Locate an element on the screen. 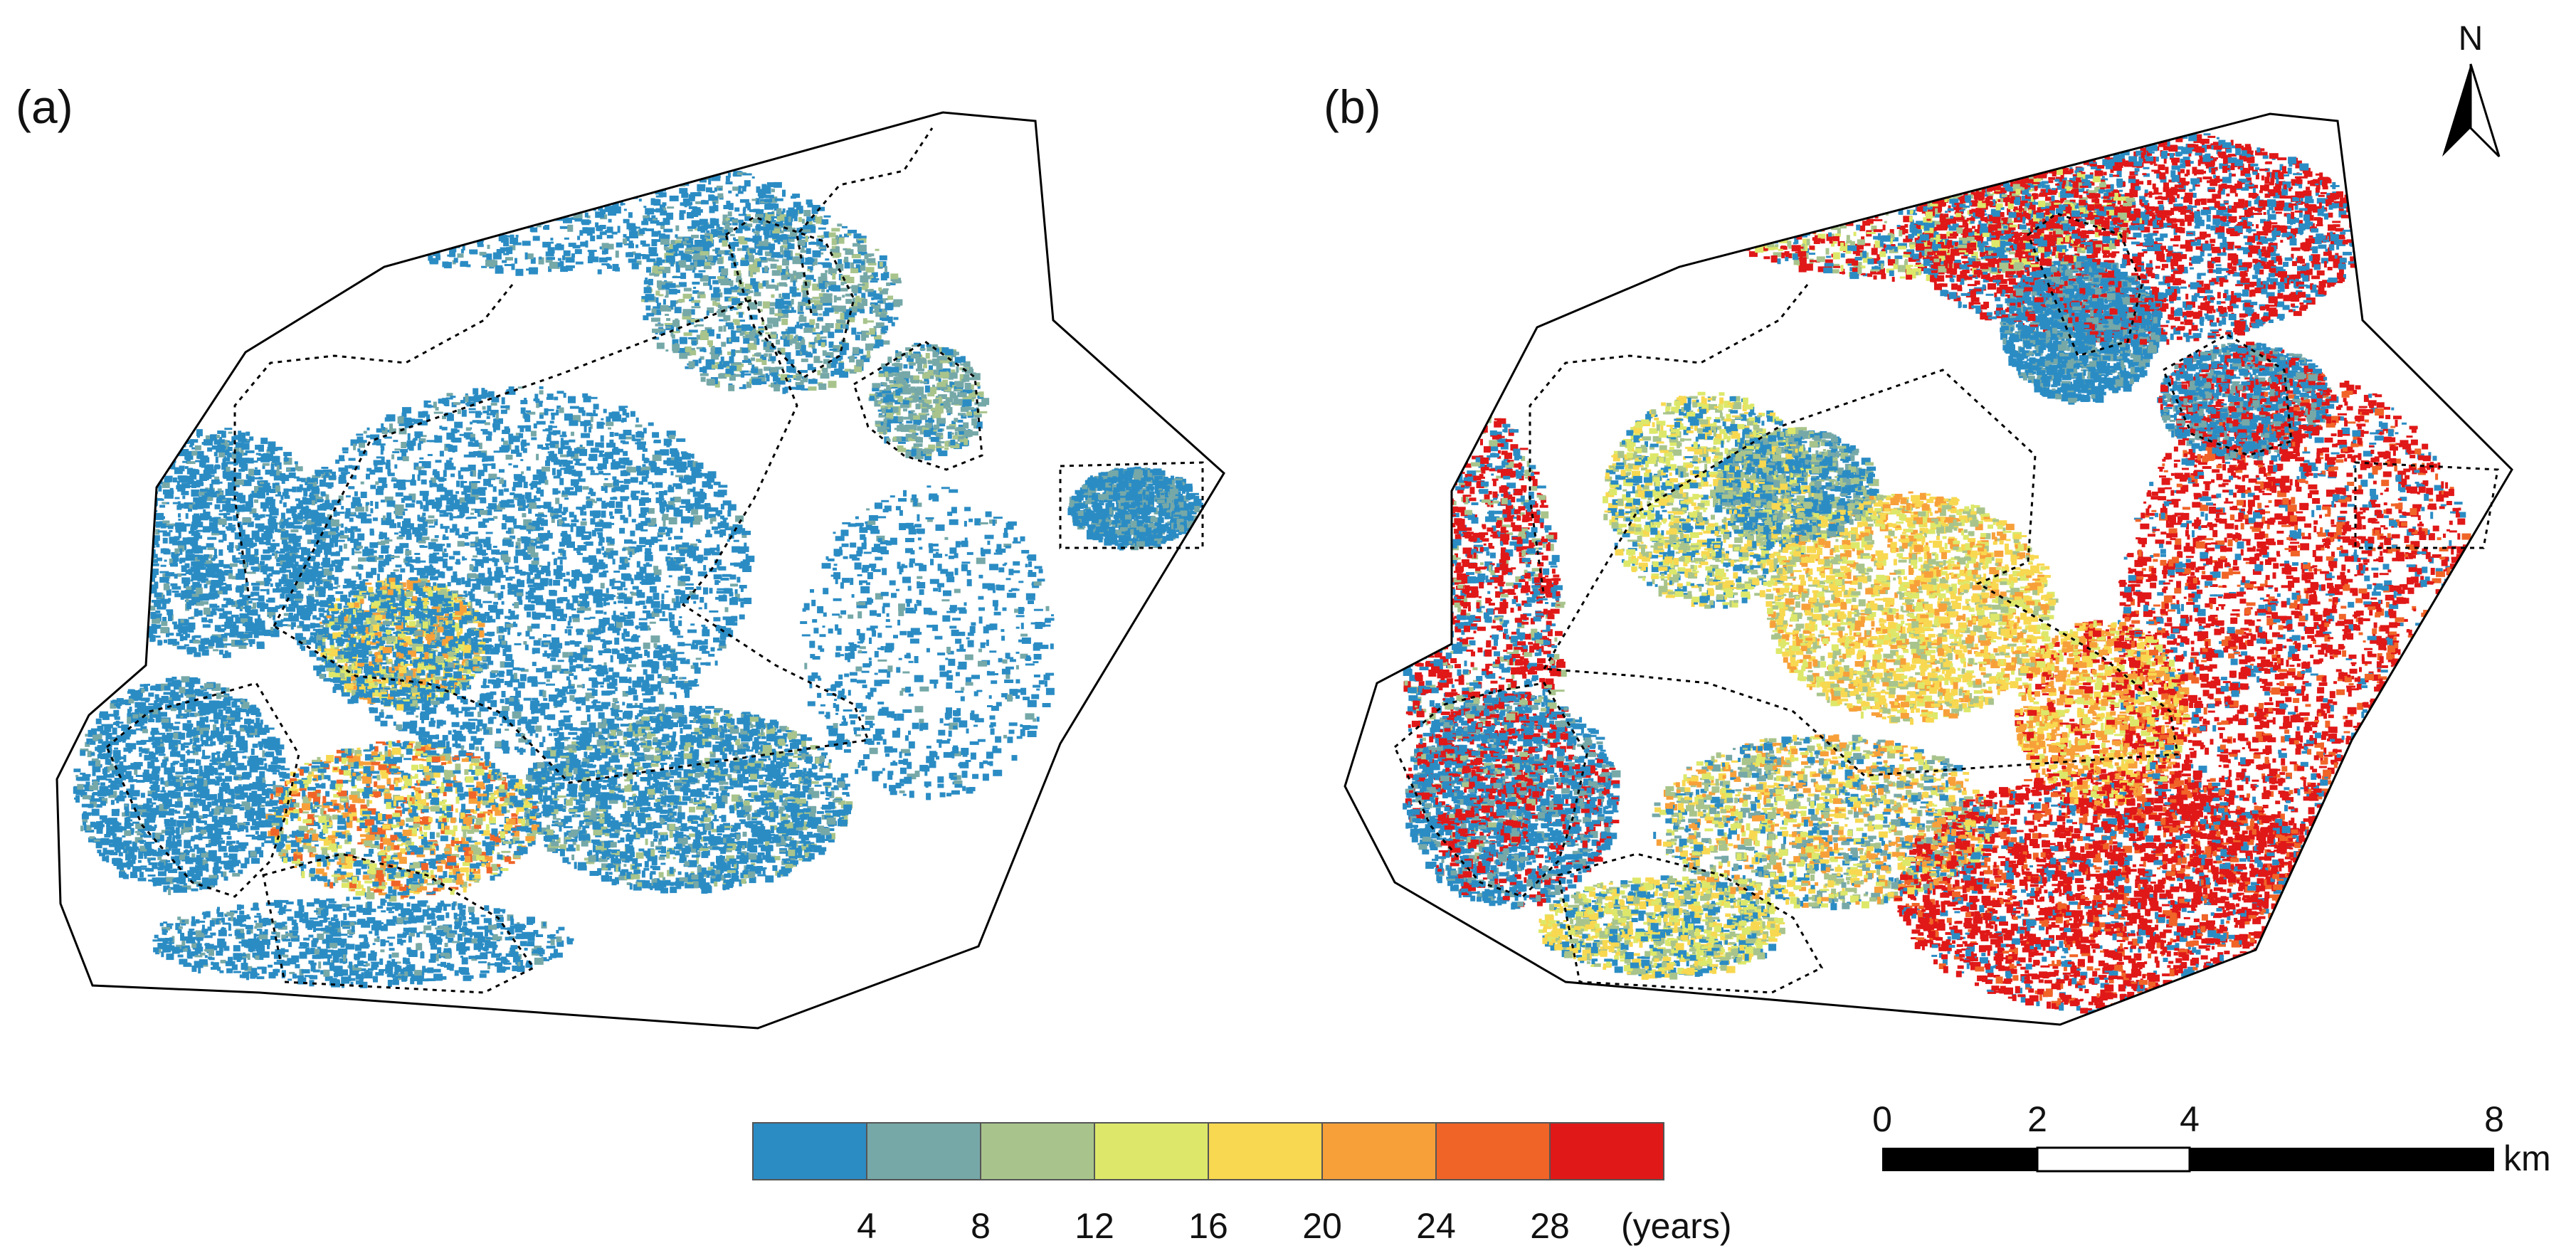 Image resolution: width=2576 pixels, height=1258 pixels. scale-tick: 8 is located at coordinates (2494, 1119).